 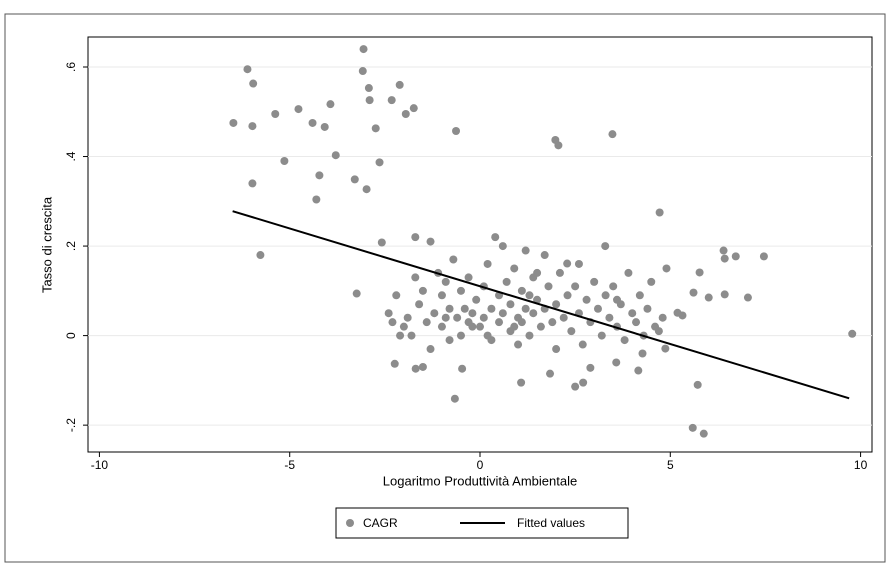 What do you see at coordinates (71, 67) in the screenshot?
I see `y-tick-label: .6` at bounding box center [71, 67].